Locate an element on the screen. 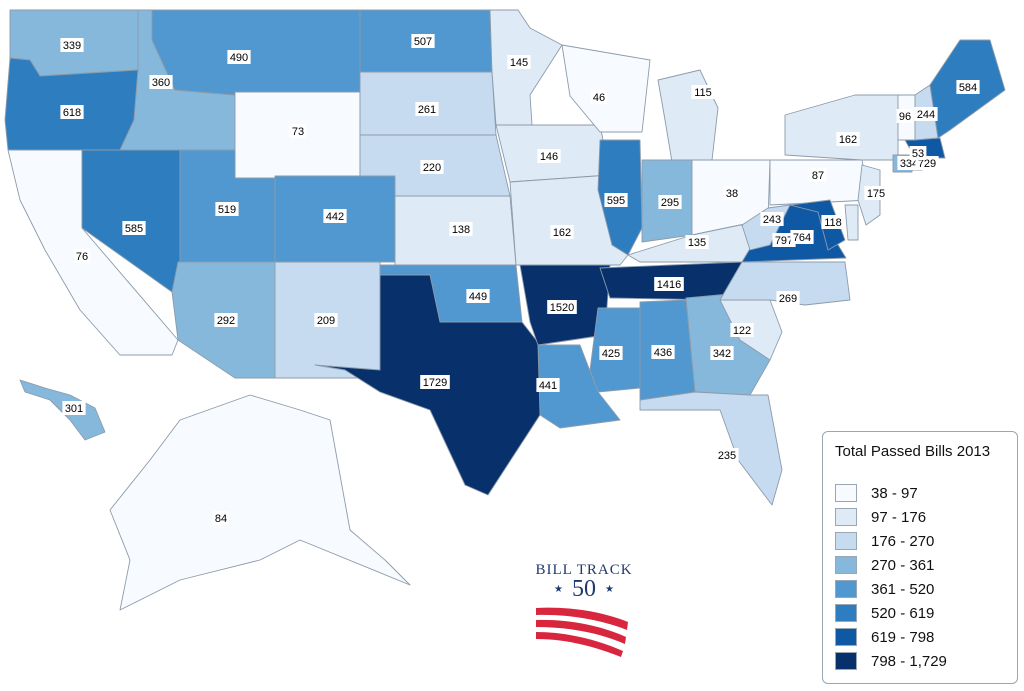 The width and height of the screenshot is (1024, 691). state-value-text: 175 is located at coordinates (876, 194).